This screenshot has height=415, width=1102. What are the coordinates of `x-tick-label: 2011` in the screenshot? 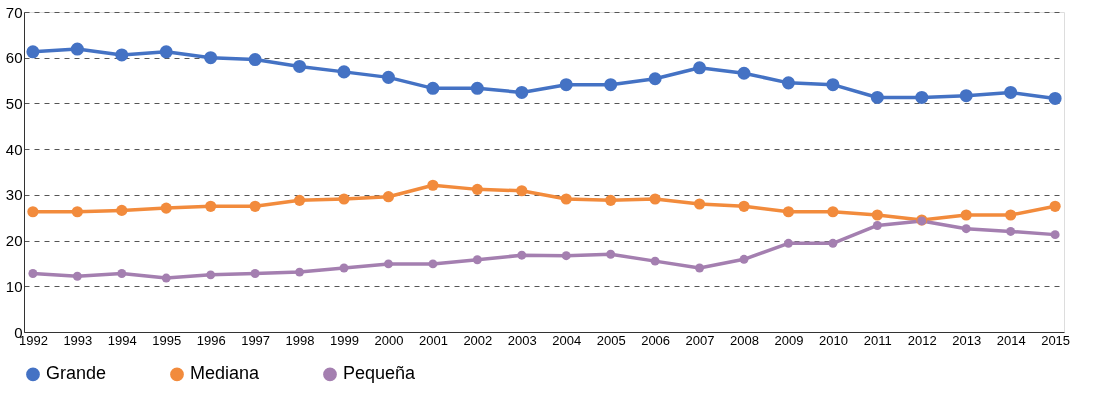 It's located at (877, 340).